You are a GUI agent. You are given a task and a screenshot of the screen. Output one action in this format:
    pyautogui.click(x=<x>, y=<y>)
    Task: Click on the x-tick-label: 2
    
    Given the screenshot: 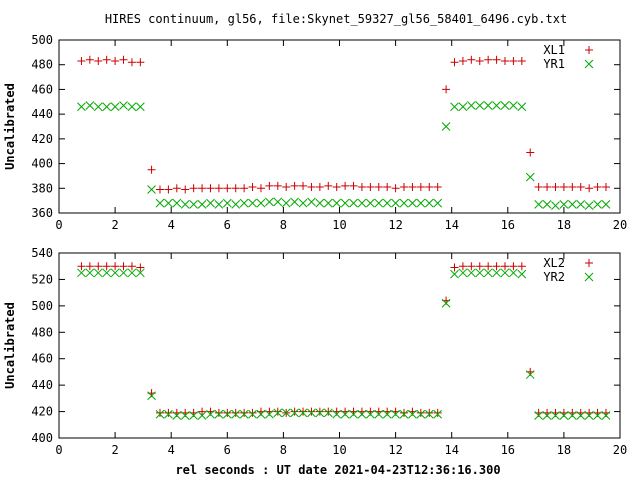 What is the action you would take?
    pyautogui.click(x=114, y=450)
    